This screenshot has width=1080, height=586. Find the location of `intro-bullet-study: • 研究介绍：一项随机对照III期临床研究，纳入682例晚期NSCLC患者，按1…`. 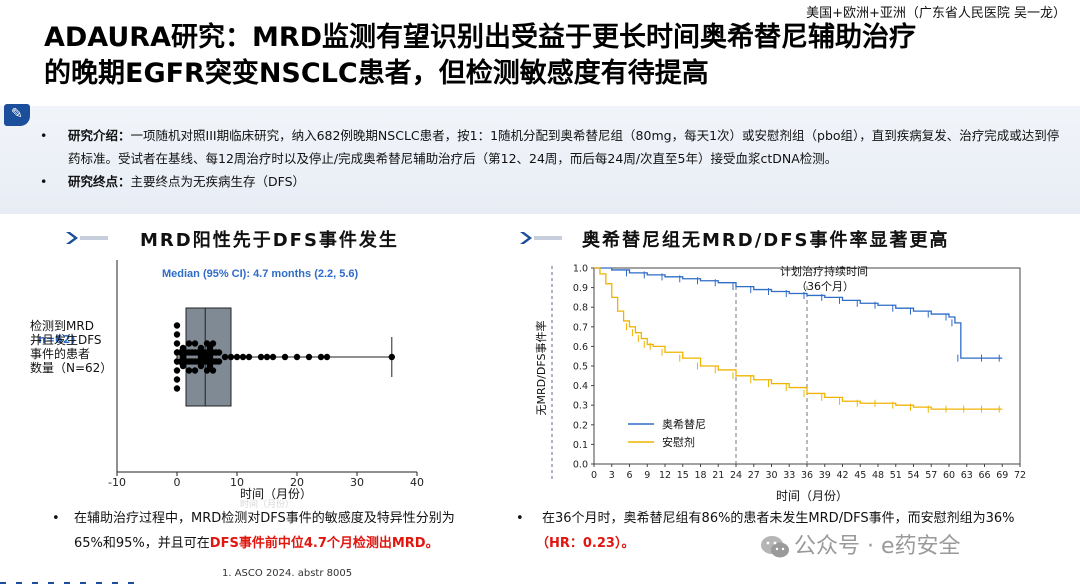

intro-bullet-study: • 研究介绍：一项随机对照III期临床研究，纳入682例晚期NSCLC患者，按1… is located at coordinates (550, 147).